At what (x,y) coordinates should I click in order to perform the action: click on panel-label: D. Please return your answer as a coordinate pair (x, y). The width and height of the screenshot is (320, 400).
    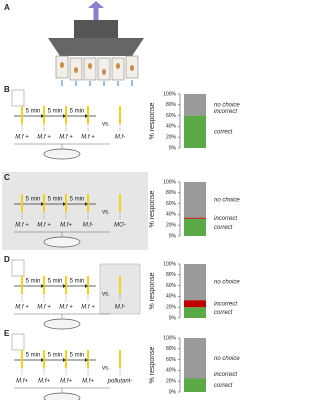
    Looking at the image, I should click on (7, 259).